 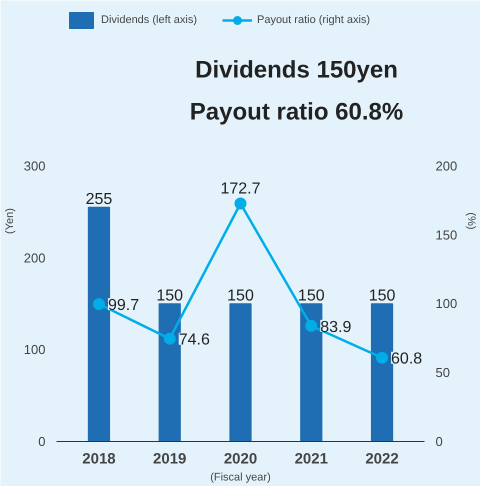 I want to click on y2-tick-label: 200, so click(x=447, y=166).